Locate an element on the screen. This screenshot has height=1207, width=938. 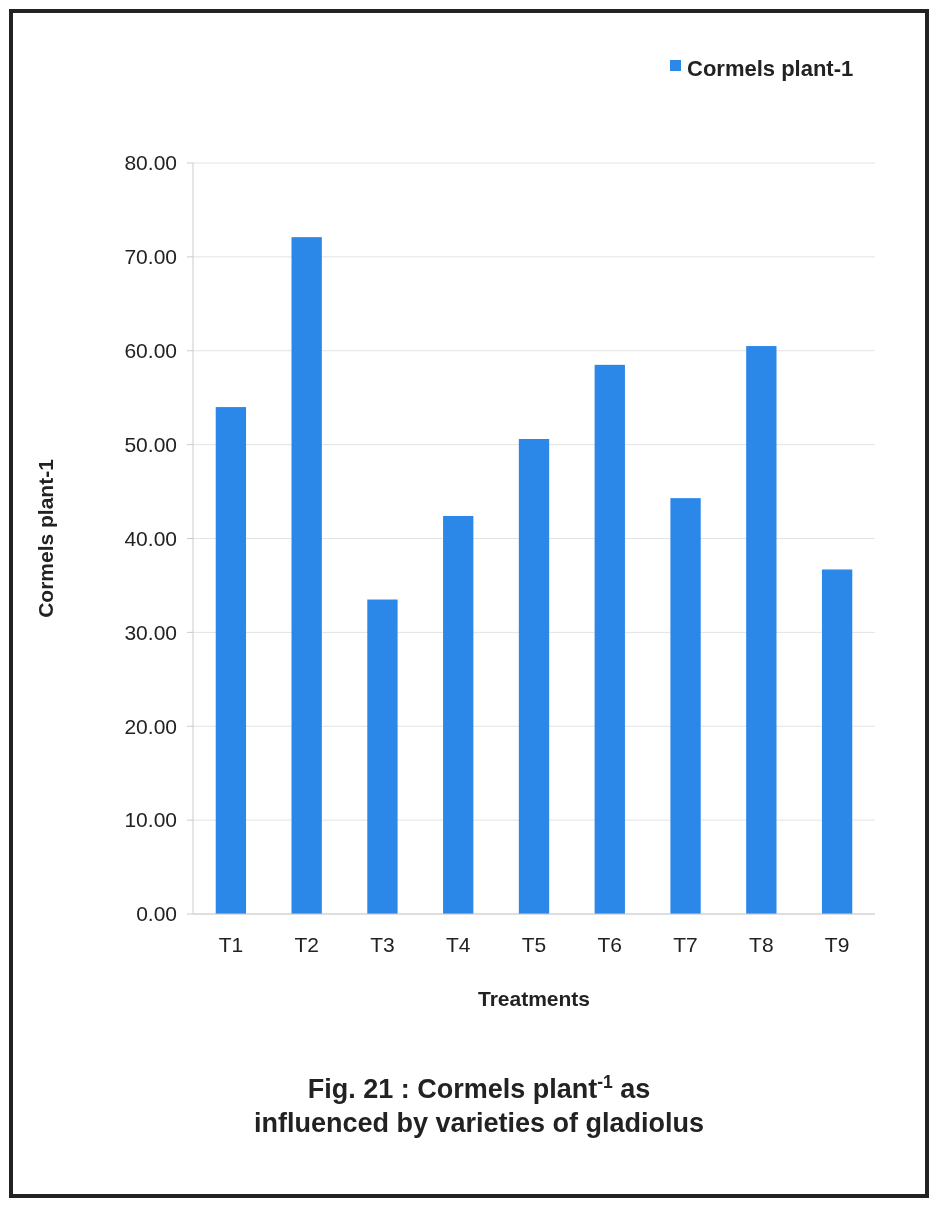
y-tick-label: 70.00 is located at coordinates (150, 257).